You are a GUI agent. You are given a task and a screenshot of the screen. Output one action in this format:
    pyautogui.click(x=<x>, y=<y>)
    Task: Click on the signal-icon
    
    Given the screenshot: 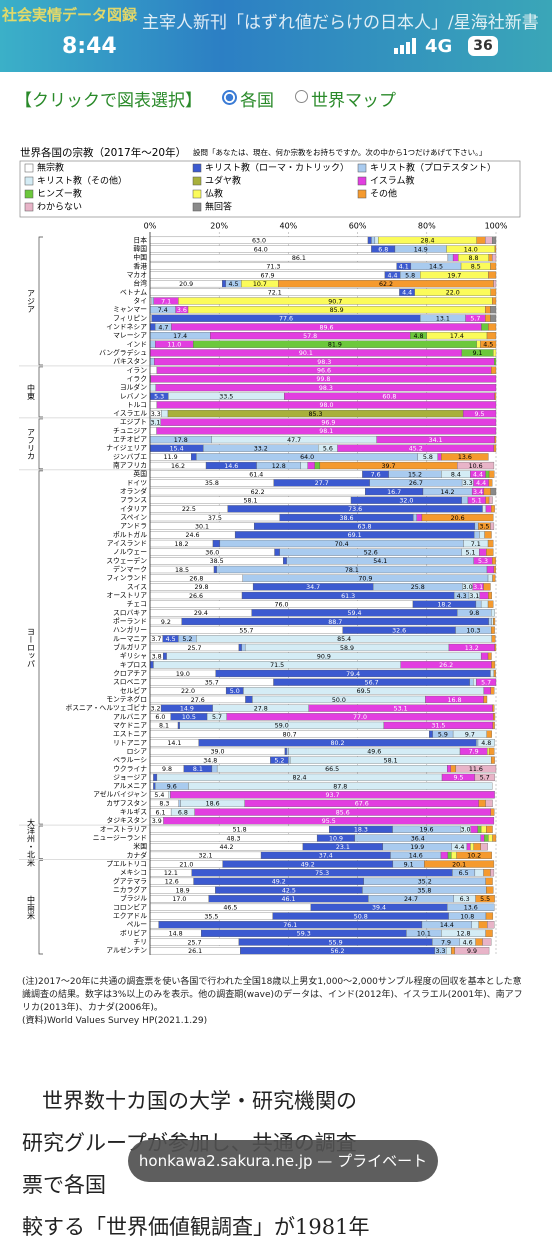 What is the action you would take?
    pyautogui.click(x=405, y=46)
    